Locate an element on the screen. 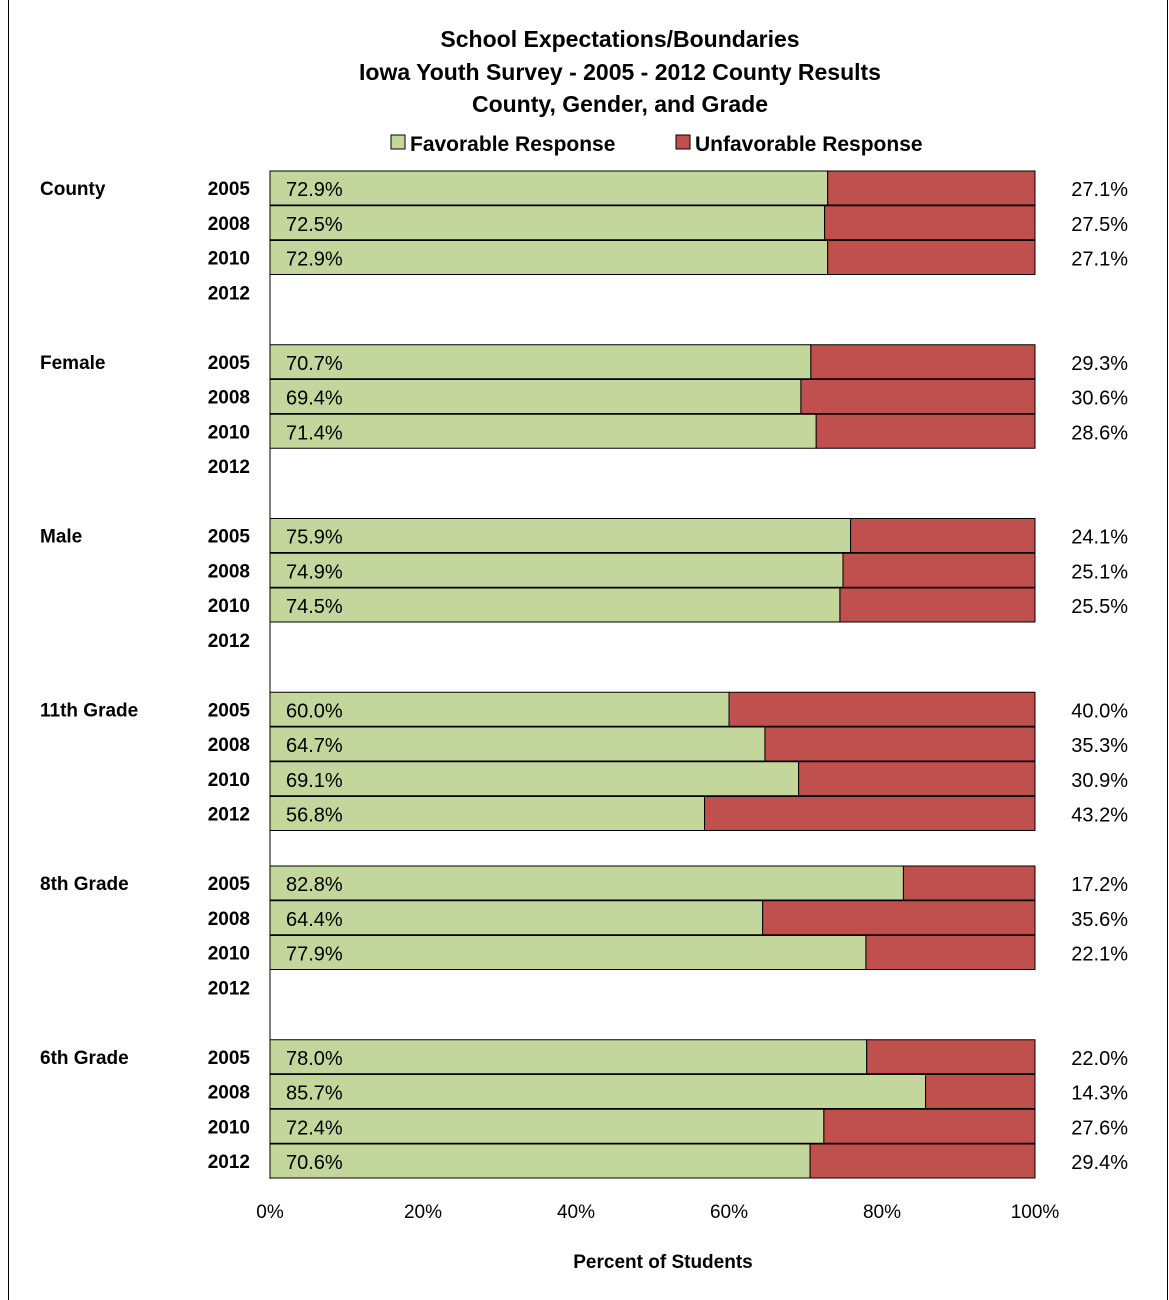  data-label-unfavorable: 25.5% is located at coordinates (1099, 607).